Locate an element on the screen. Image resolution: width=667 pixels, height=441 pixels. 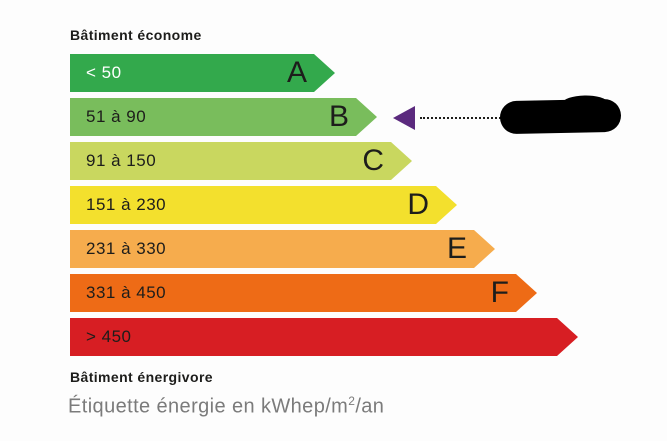
class-d-letter: D is located at coordinates (418, 204).